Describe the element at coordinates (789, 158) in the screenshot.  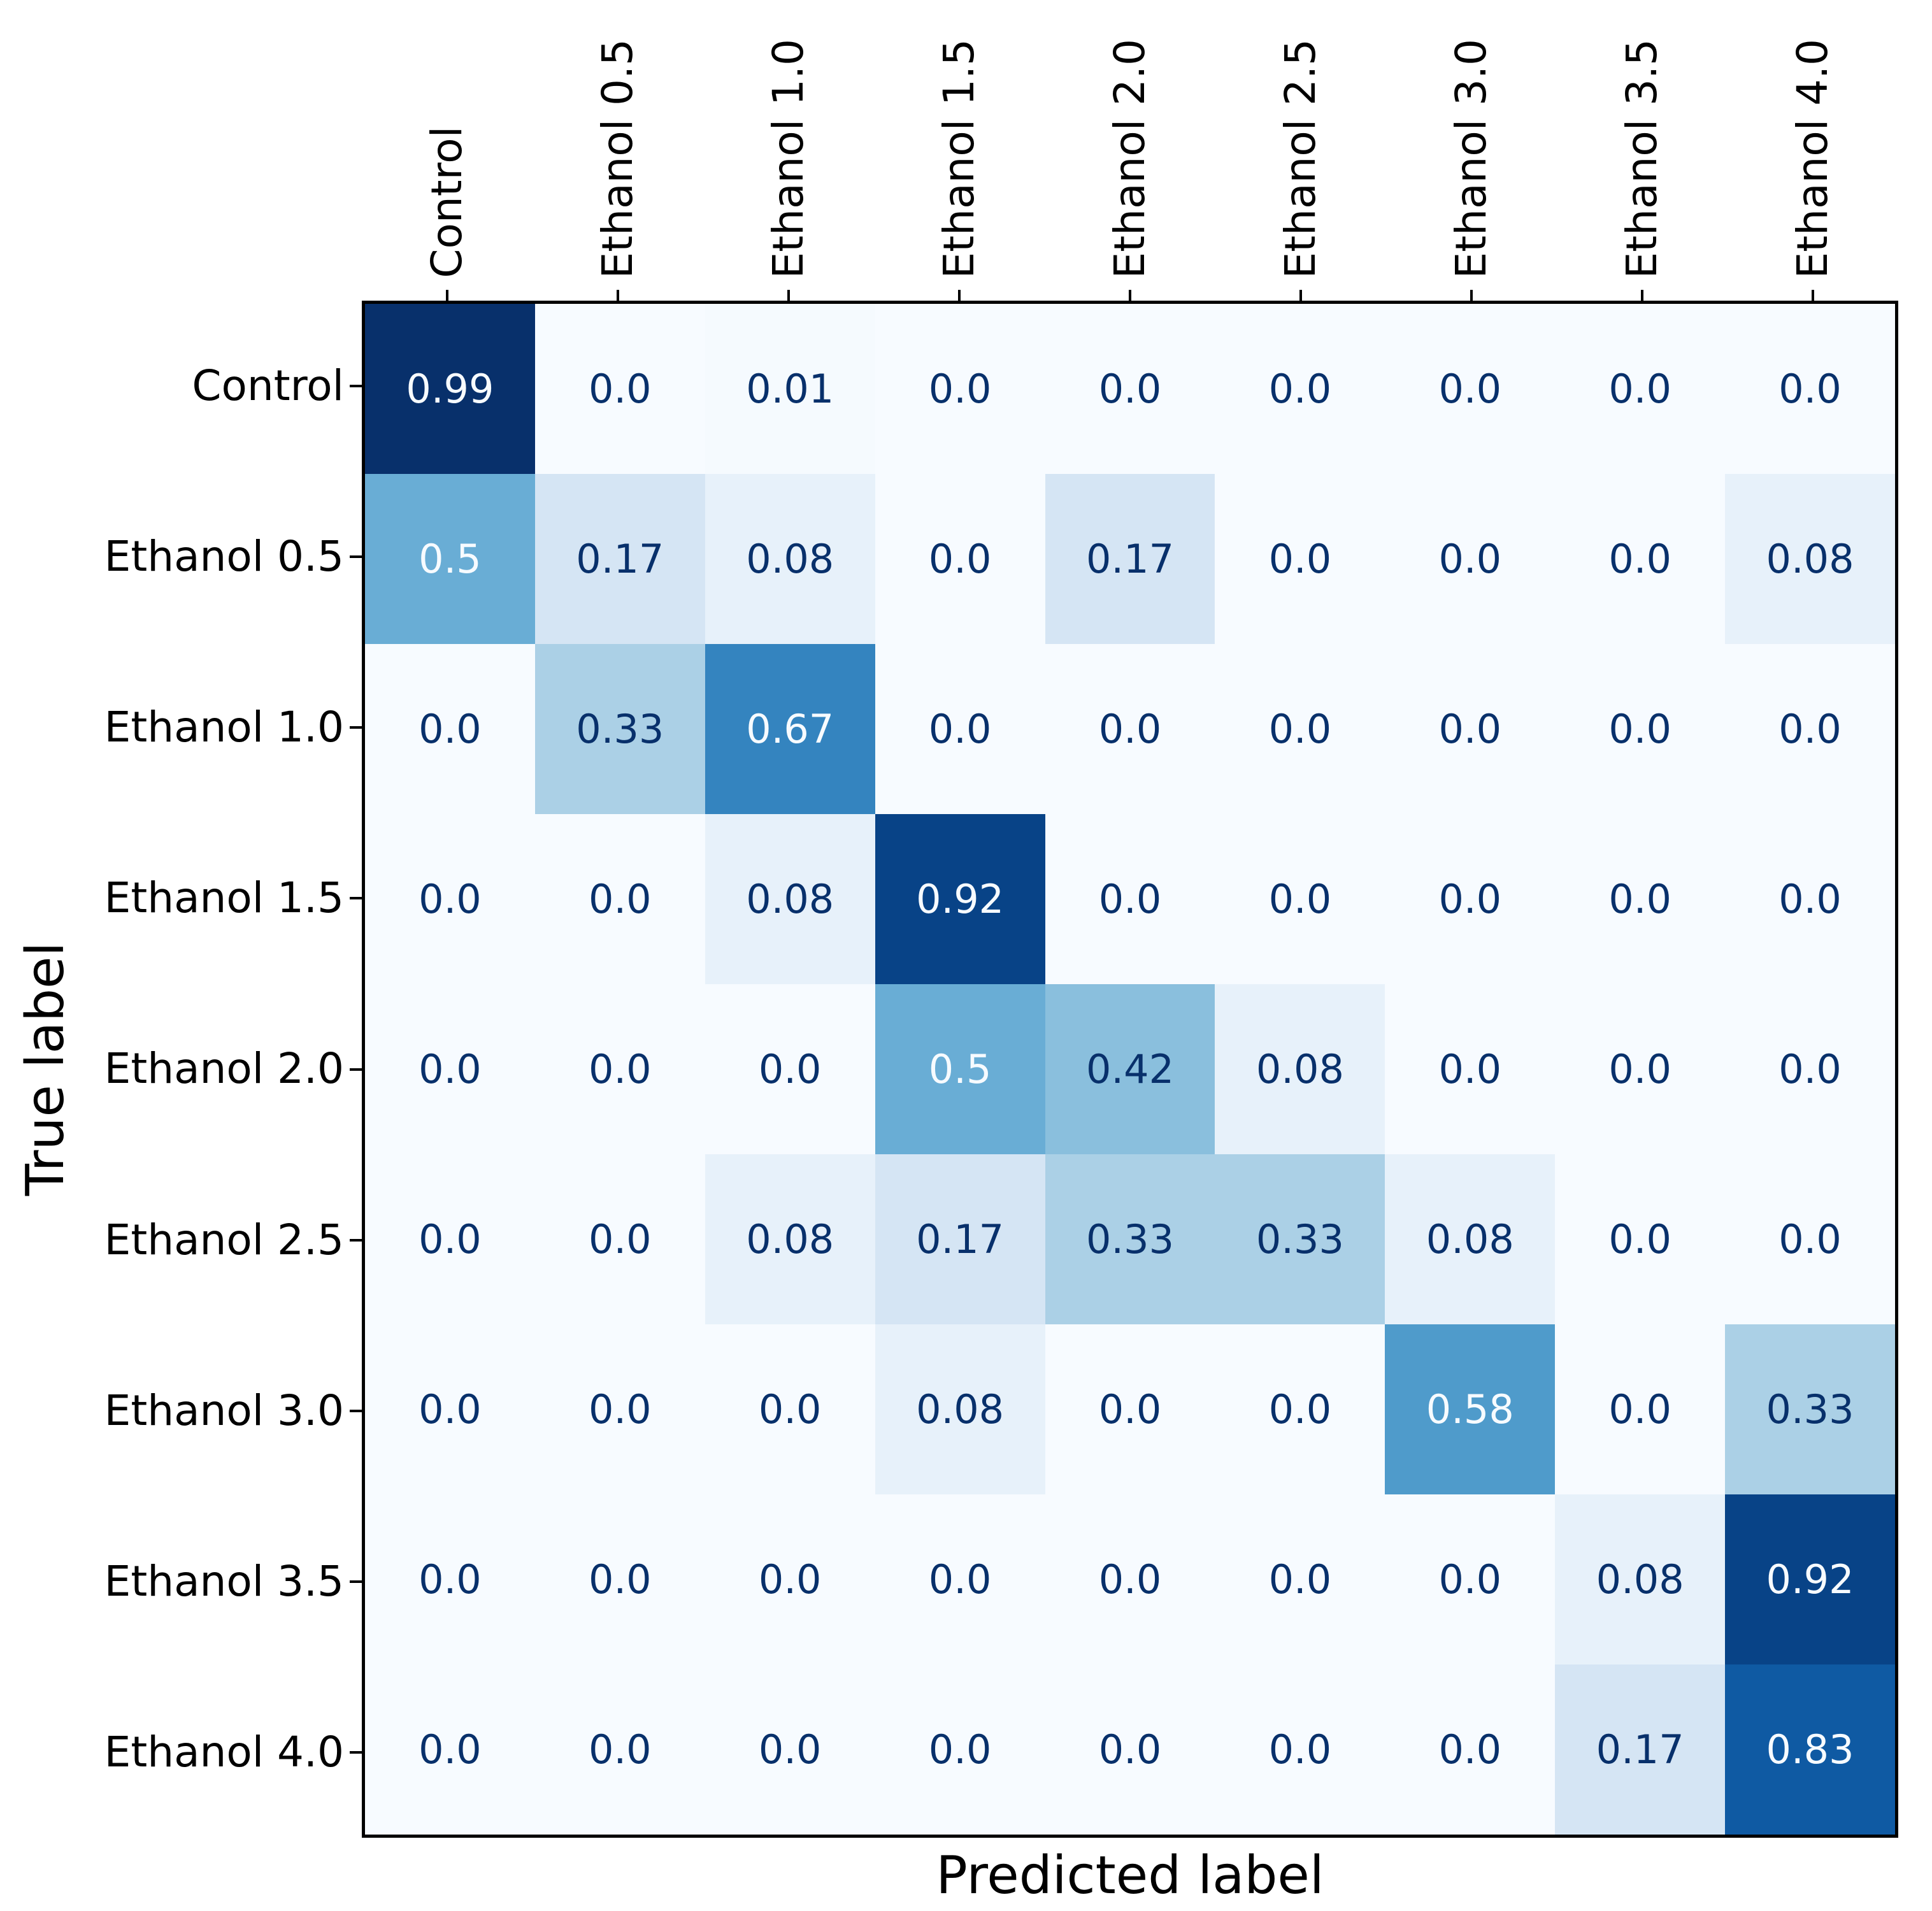
I see `x-tick-label: Ethanol 1.0` at that location.